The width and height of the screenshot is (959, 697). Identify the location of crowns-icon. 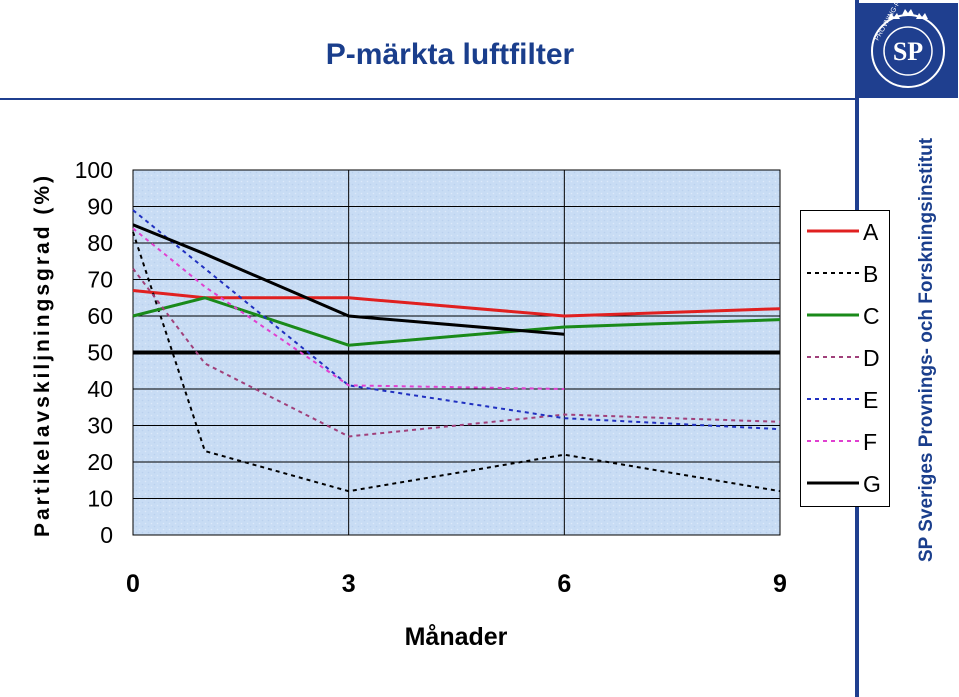
(908, 14).